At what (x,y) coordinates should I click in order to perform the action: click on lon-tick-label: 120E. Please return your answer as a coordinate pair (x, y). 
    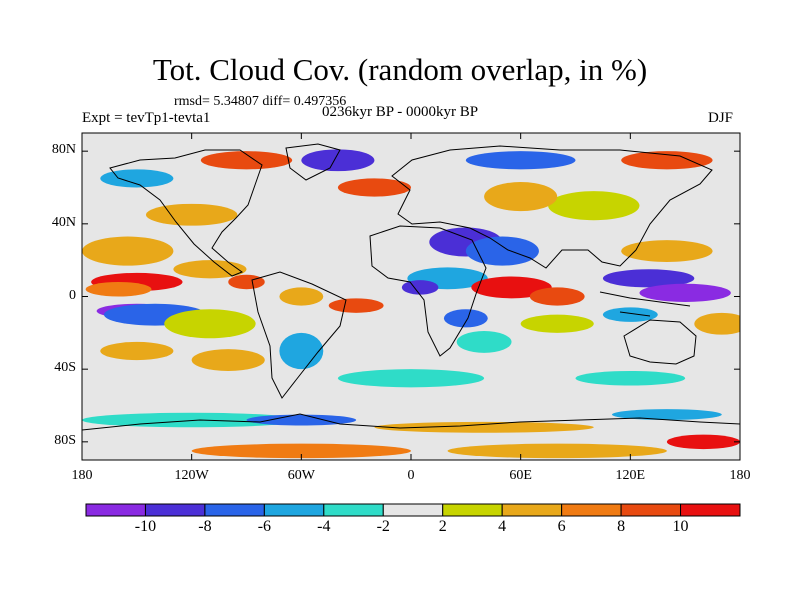
    Looking at the image, I should click on (630, 475).